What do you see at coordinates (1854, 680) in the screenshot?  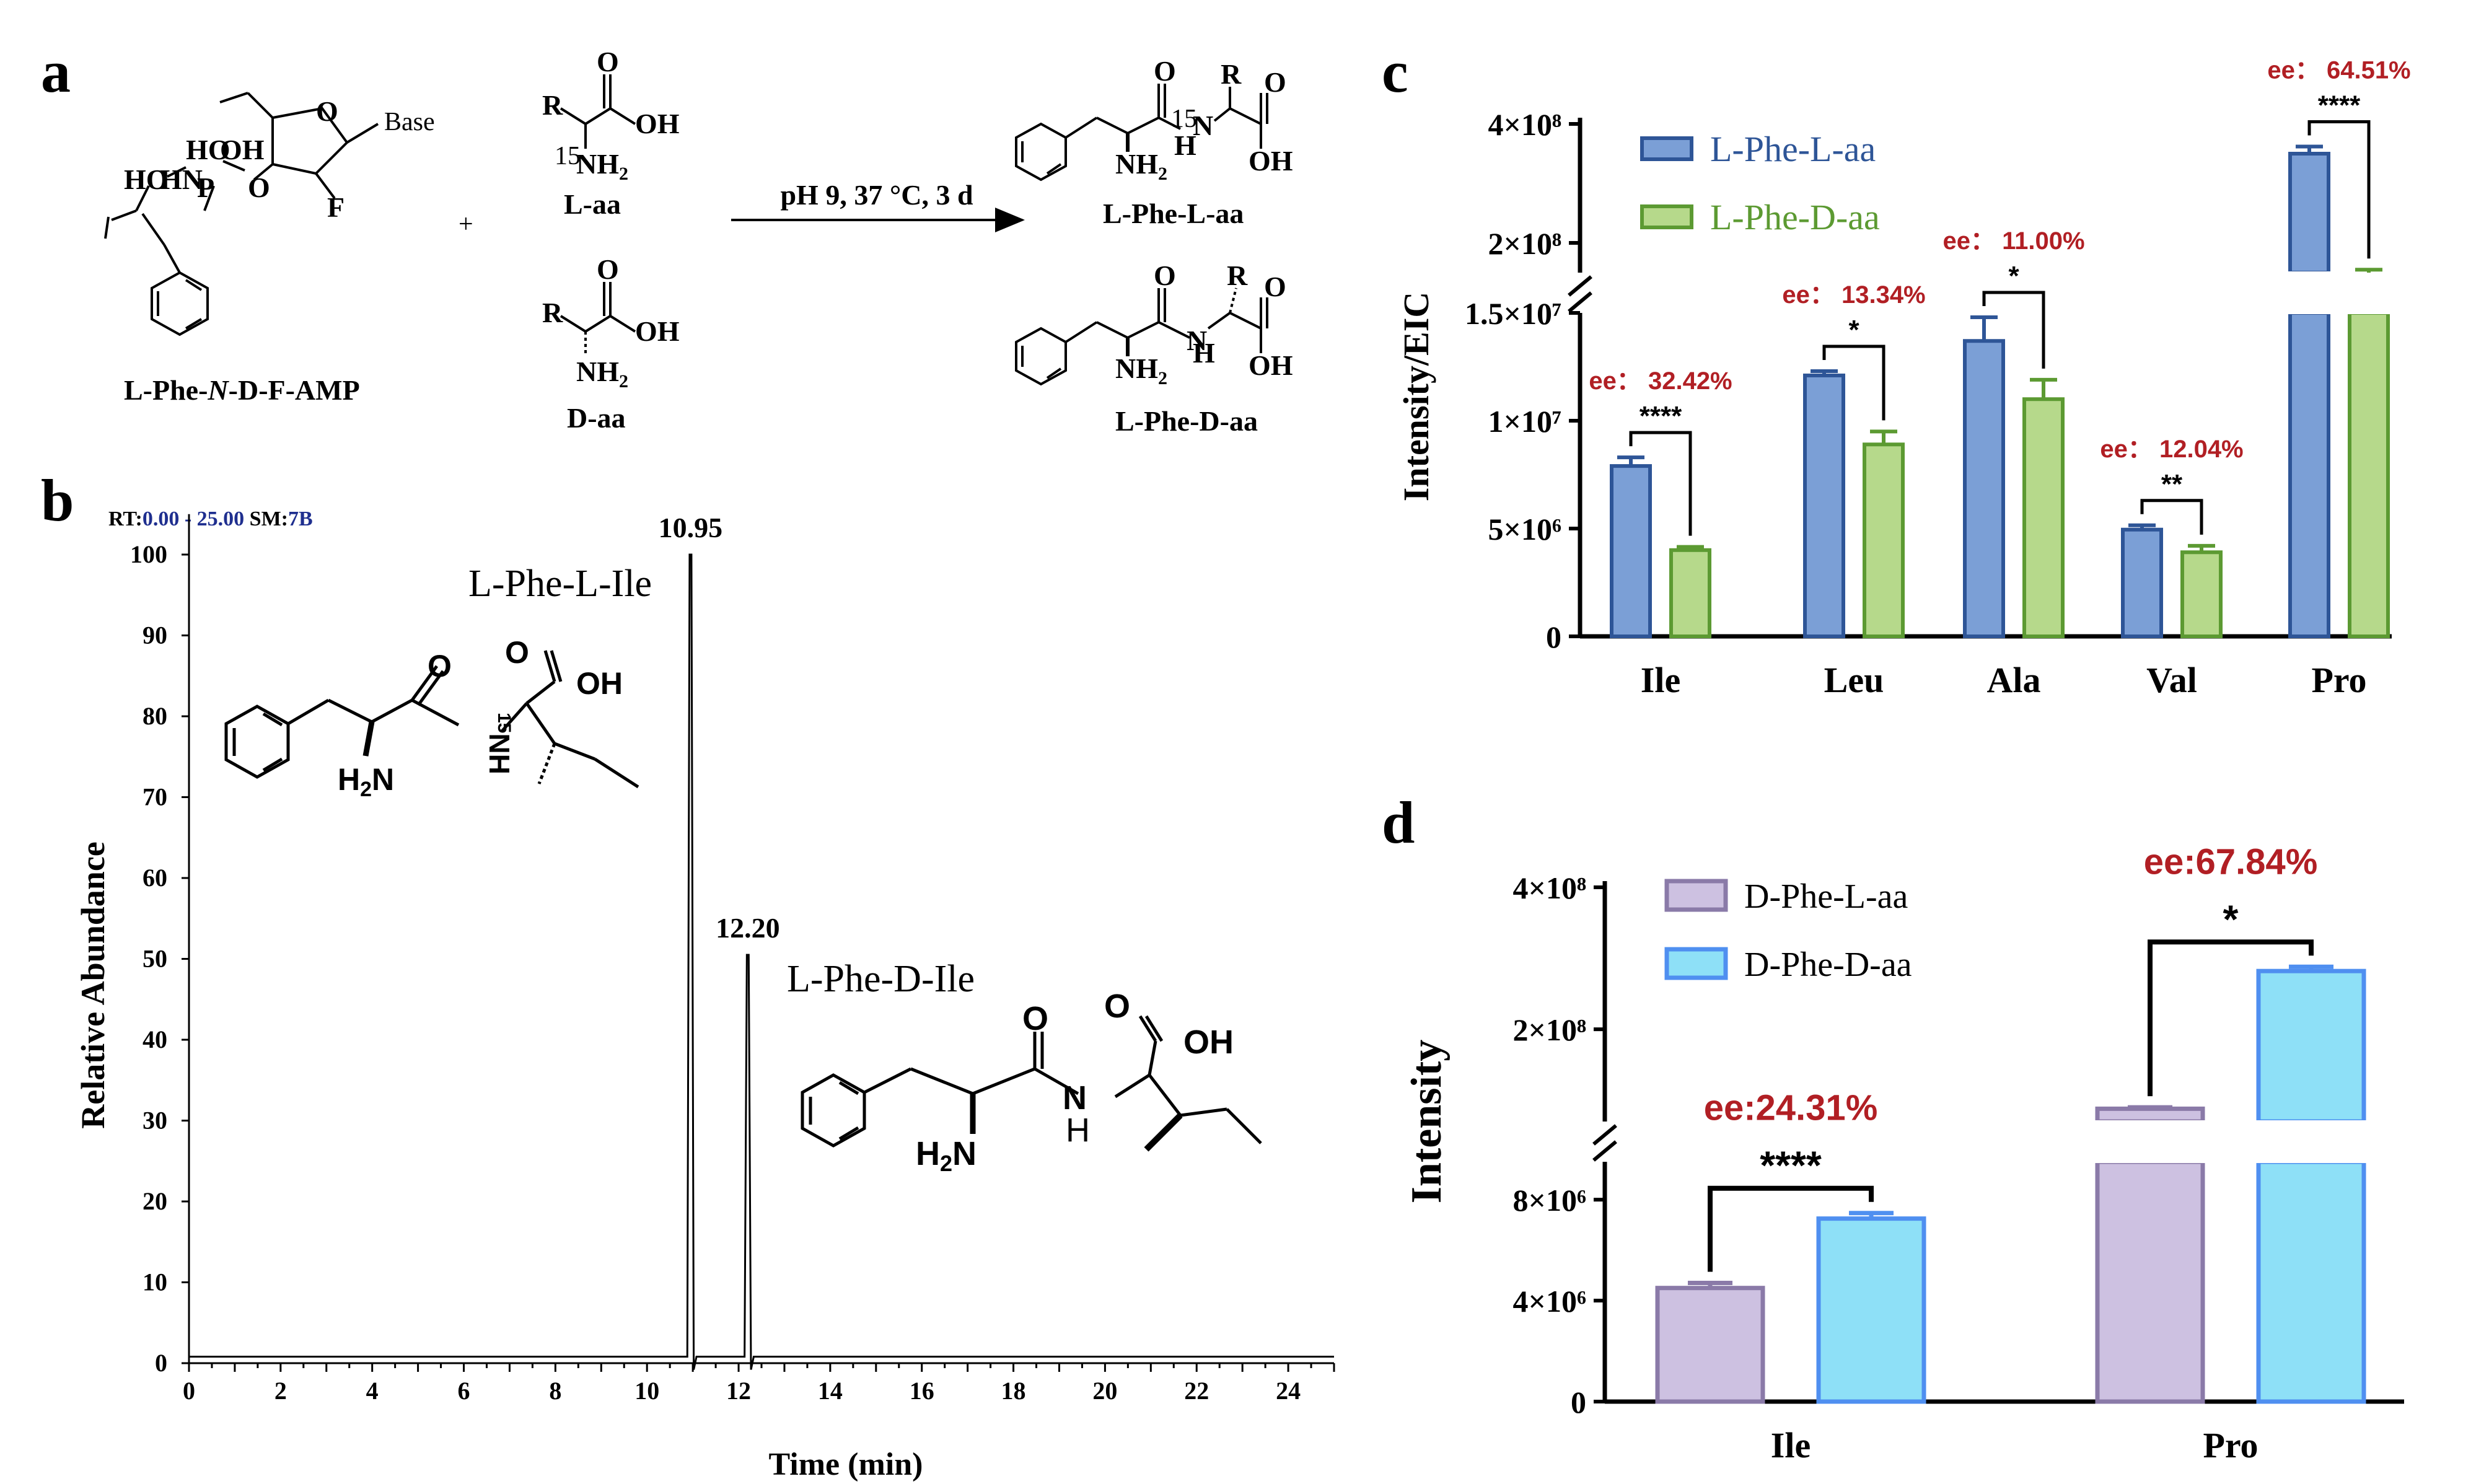 I see `c-category-label: Leu` at bounding box center [1854, 680].